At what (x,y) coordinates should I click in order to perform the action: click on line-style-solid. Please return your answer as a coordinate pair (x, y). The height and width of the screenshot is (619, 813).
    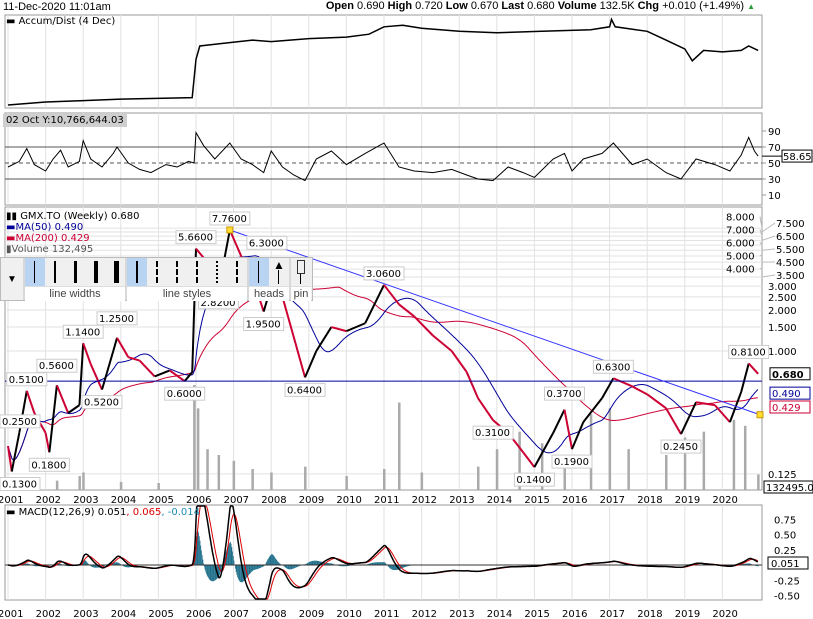
    Looking at the image, I should click on (137, 272).